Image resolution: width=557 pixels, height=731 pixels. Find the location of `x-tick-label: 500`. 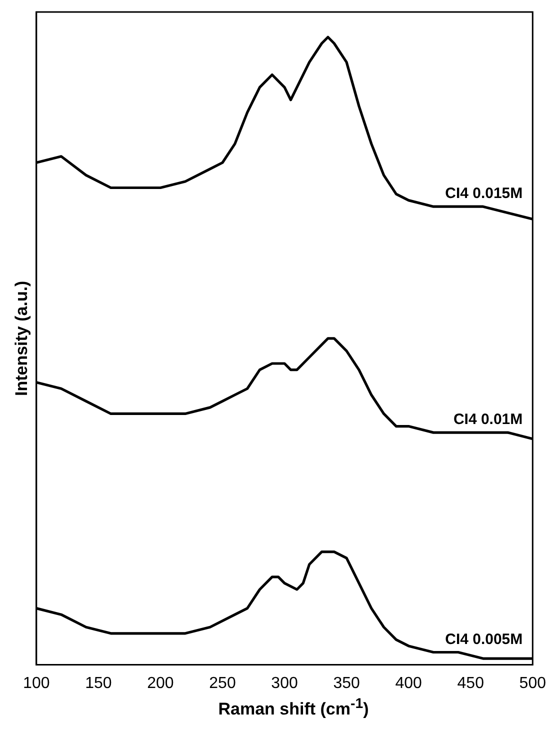

x-tick-label: 500 is located at coordinates (532, 683).